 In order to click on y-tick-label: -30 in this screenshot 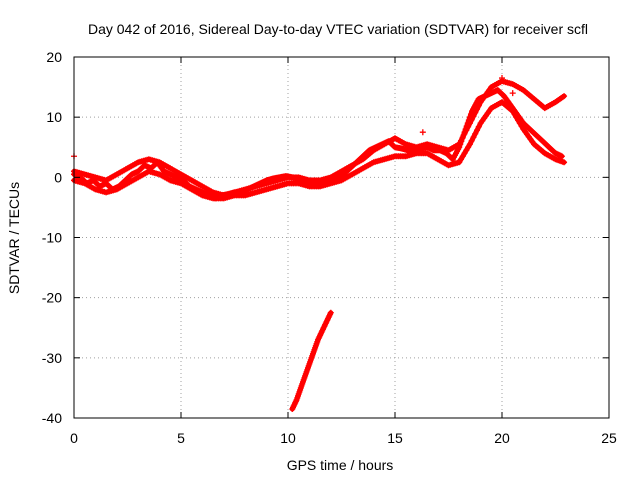, I will do `click(52, 358)`.